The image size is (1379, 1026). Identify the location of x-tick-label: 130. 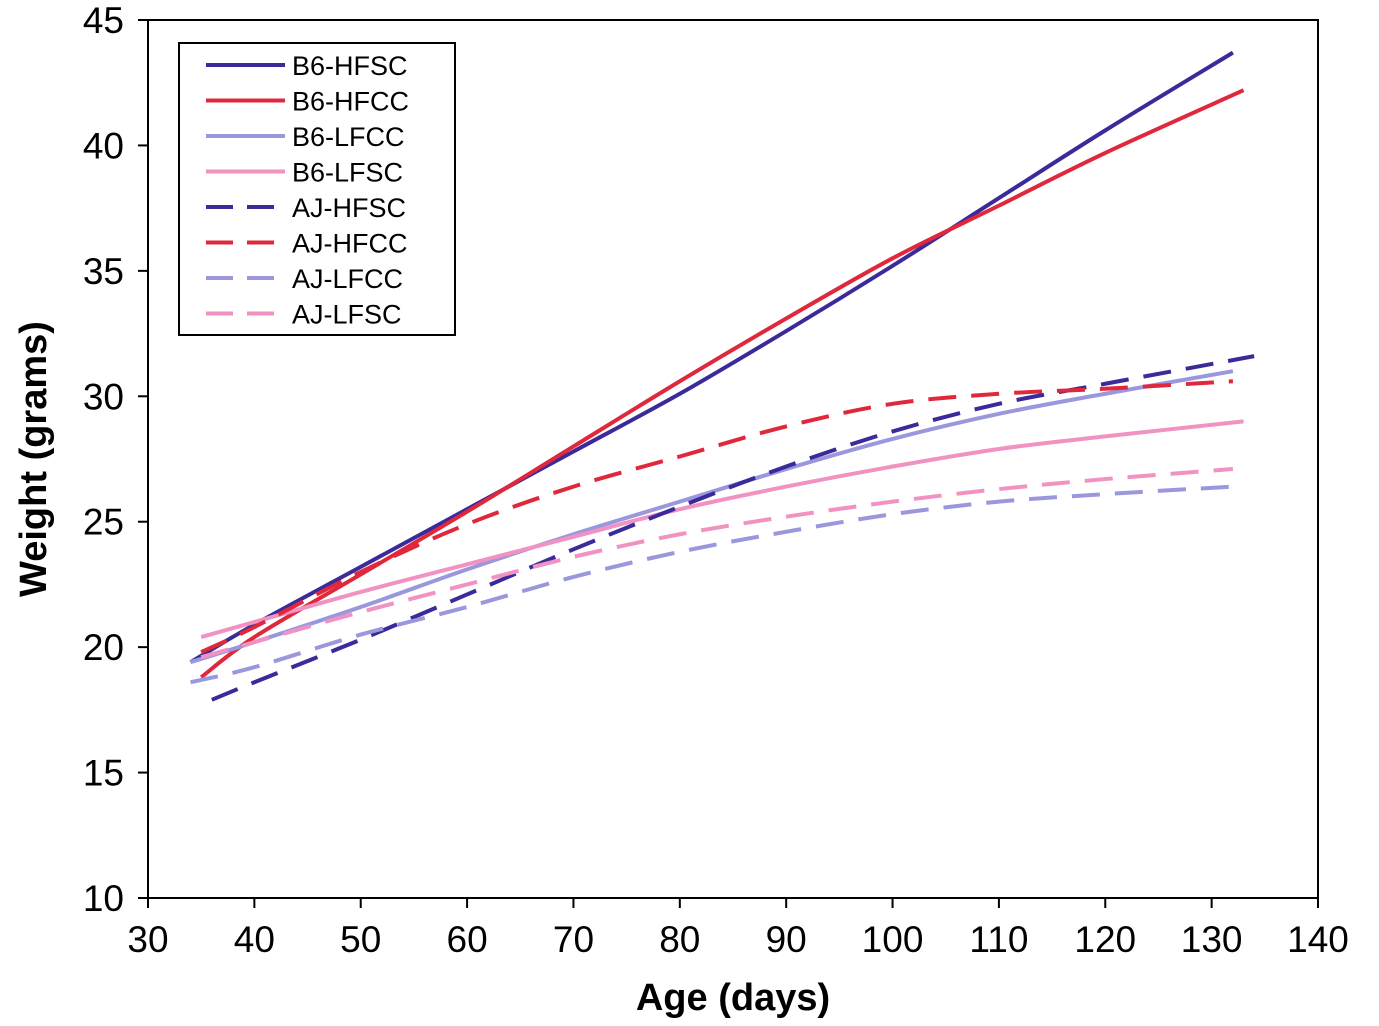
(1212, 939).